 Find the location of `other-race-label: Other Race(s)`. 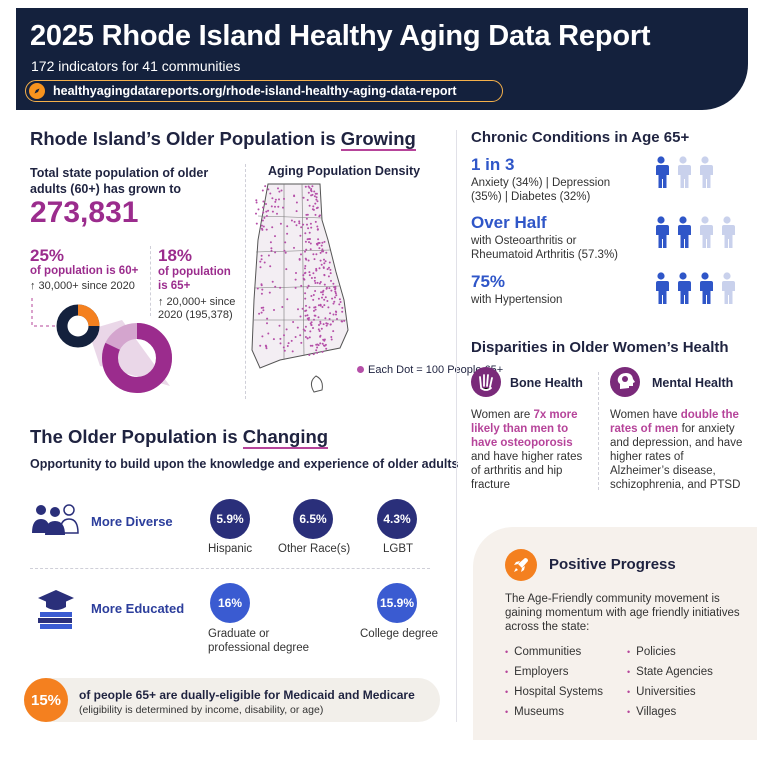

other-race-label: Other Race(s) is located at coordinates (314, 549).